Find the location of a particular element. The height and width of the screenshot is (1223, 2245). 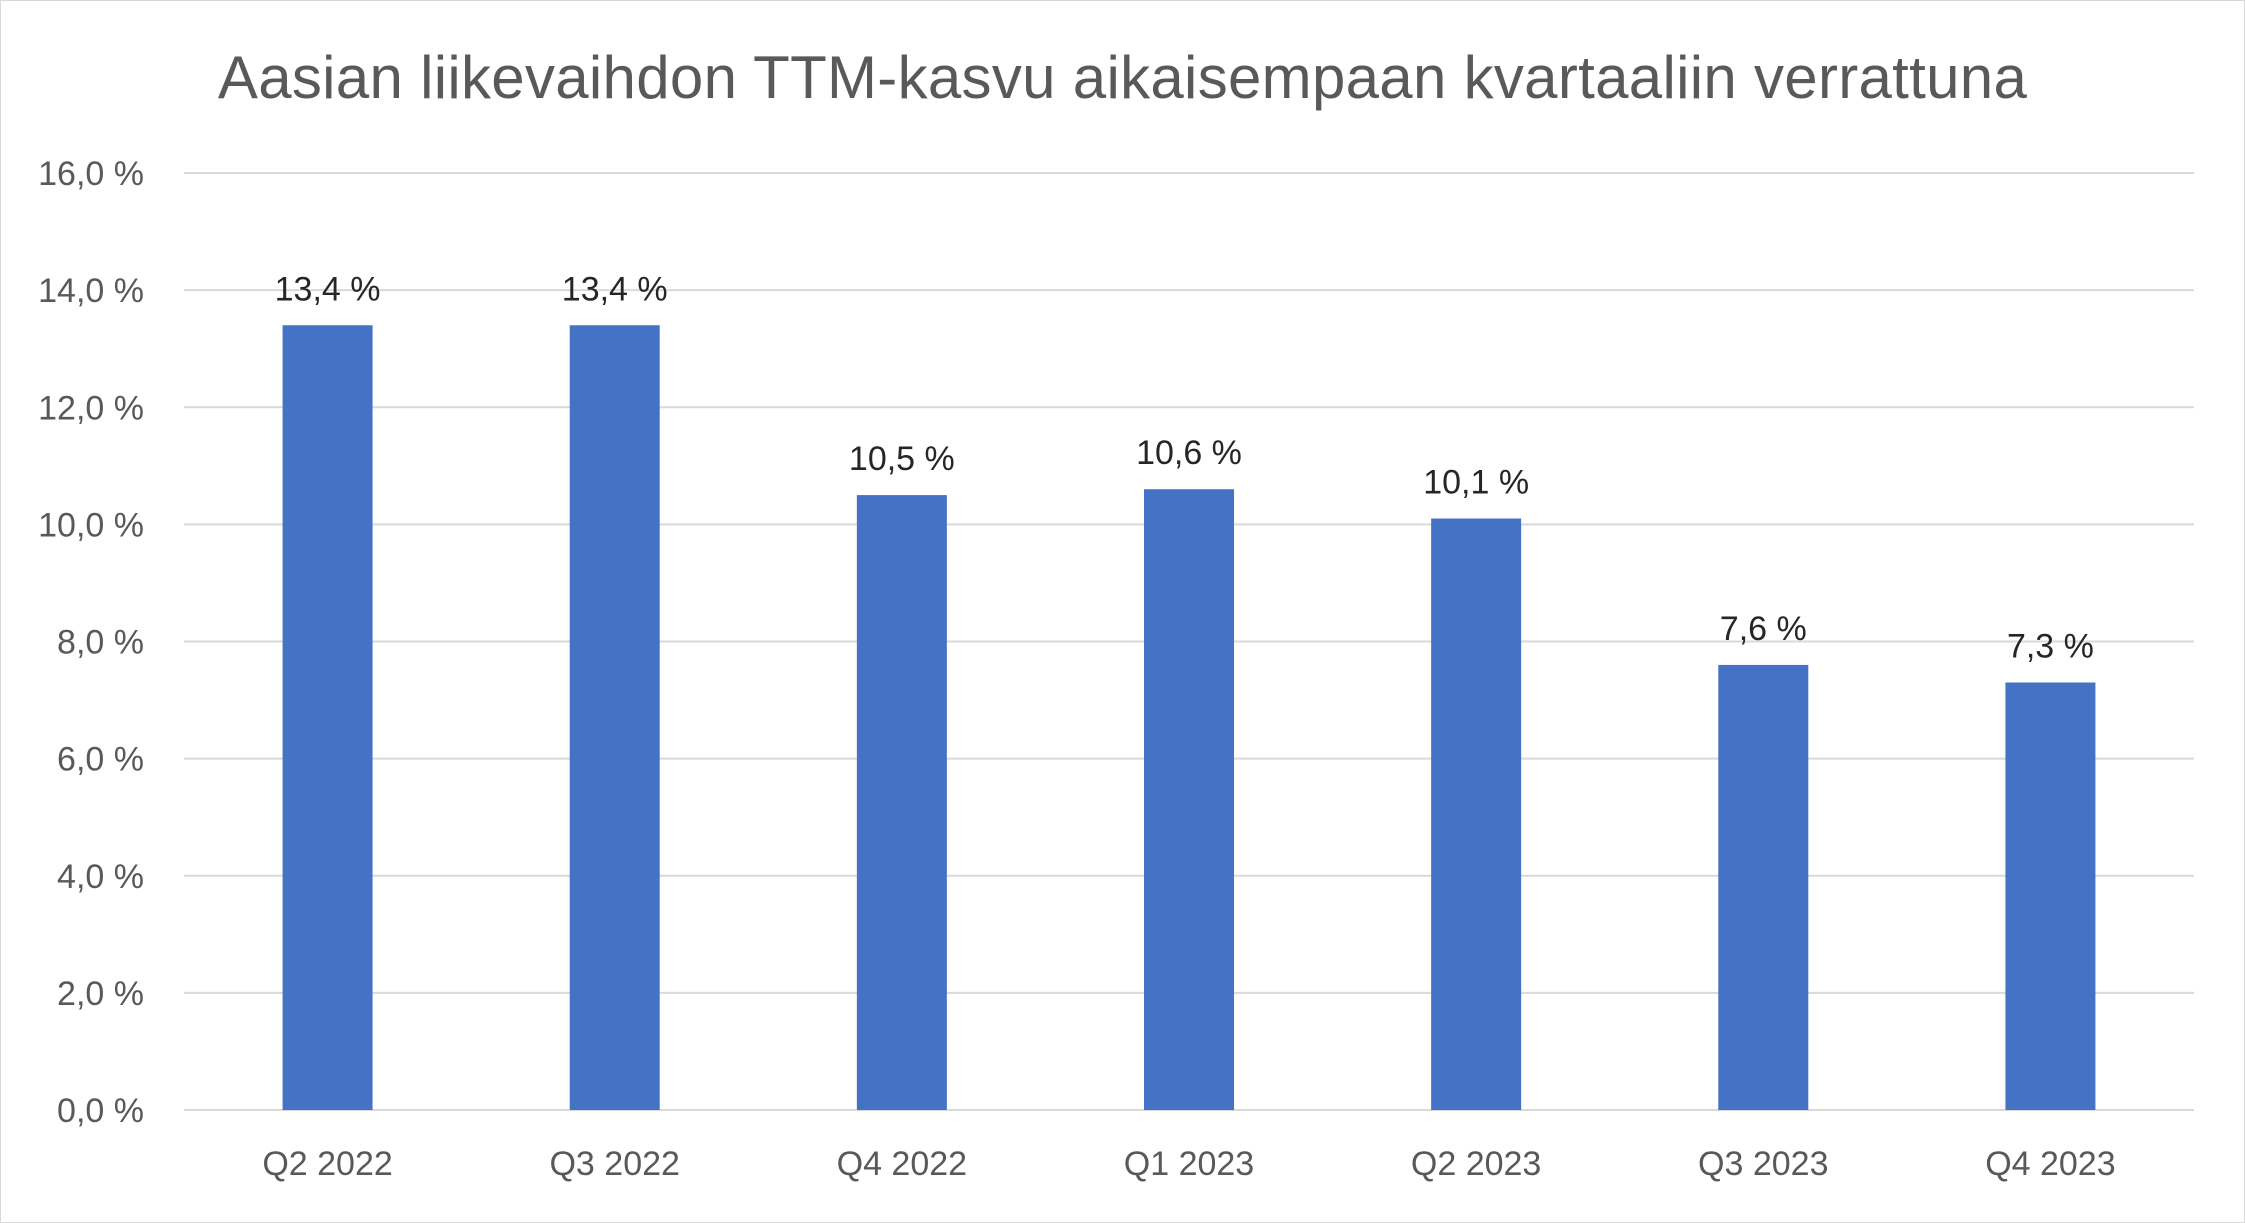

x-tick-label: Q4 2023 is located at coordinates (2050, 1164).